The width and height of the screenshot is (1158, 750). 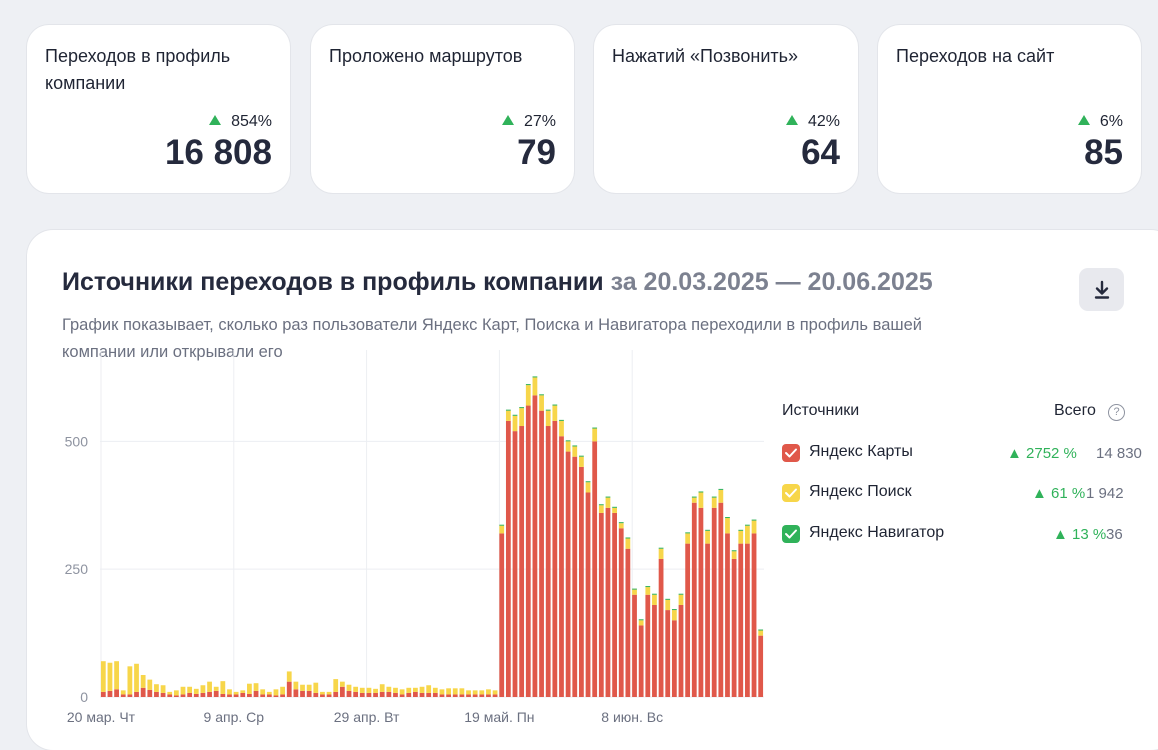 What do you see at coordinates (528, 122) in the screenshot?
I see `stat-delta: 27%` at bounding box center [528, 122].